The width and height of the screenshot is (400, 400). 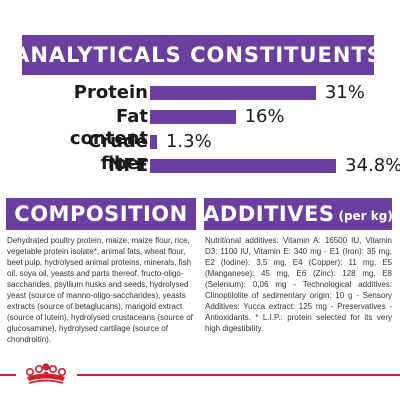 What do you see at coordinates (365, 216) in the screenshot?
I see `additives-header-unit: (per kg)` at bounding box center [365, 216].